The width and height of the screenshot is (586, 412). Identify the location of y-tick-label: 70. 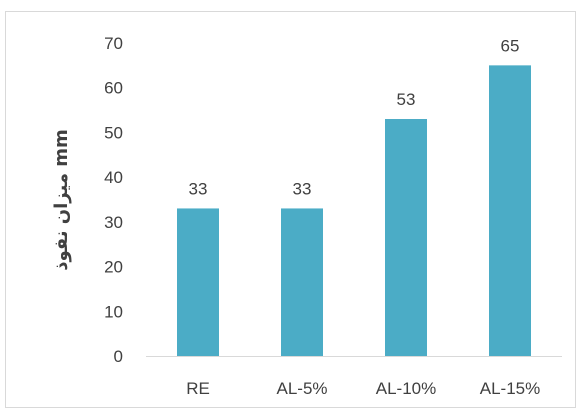
(113, 43).